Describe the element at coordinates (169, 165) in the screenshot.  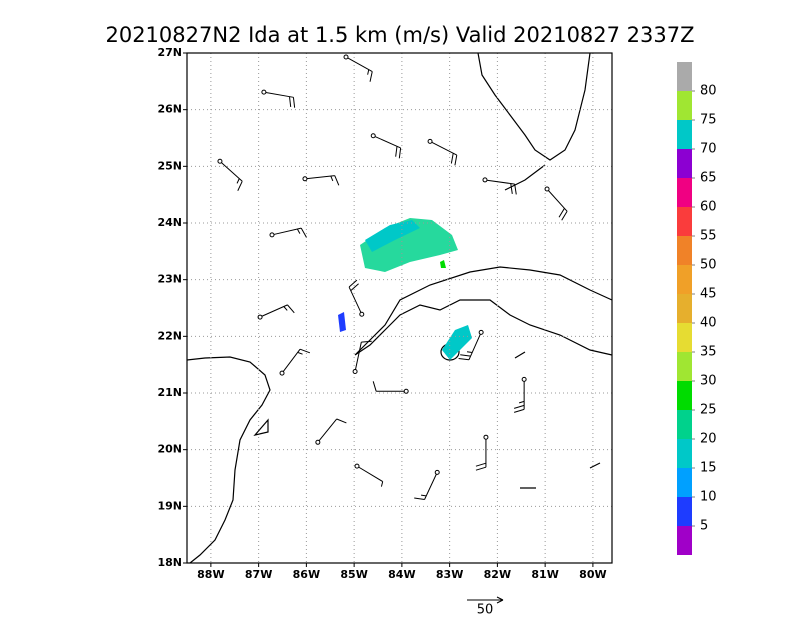
I see `y-tick-label: 25N` at that location.